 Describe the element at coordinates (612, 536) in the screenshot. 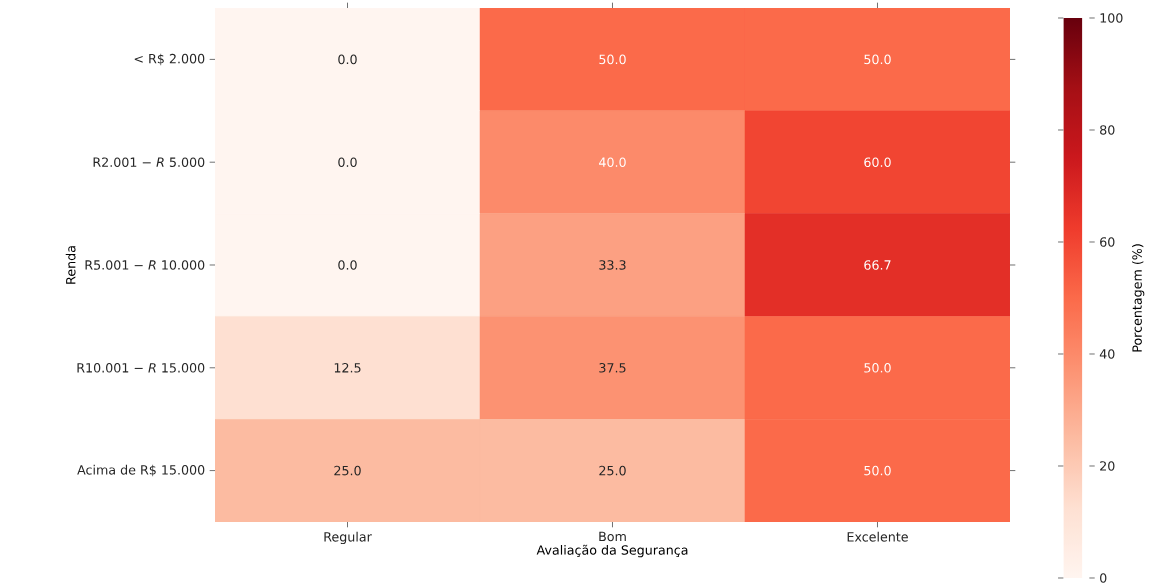

I see `x-tick-label: Bom` at that location.